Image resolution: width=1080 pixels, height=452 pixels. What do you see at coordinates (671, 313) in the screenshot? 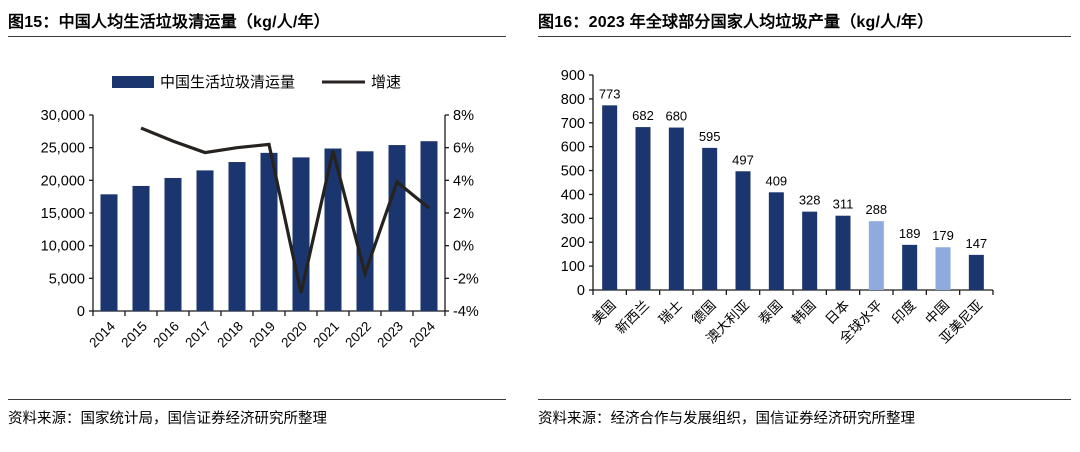
I see `x-category-label: 瑞士` at bounding box center [671, 313].